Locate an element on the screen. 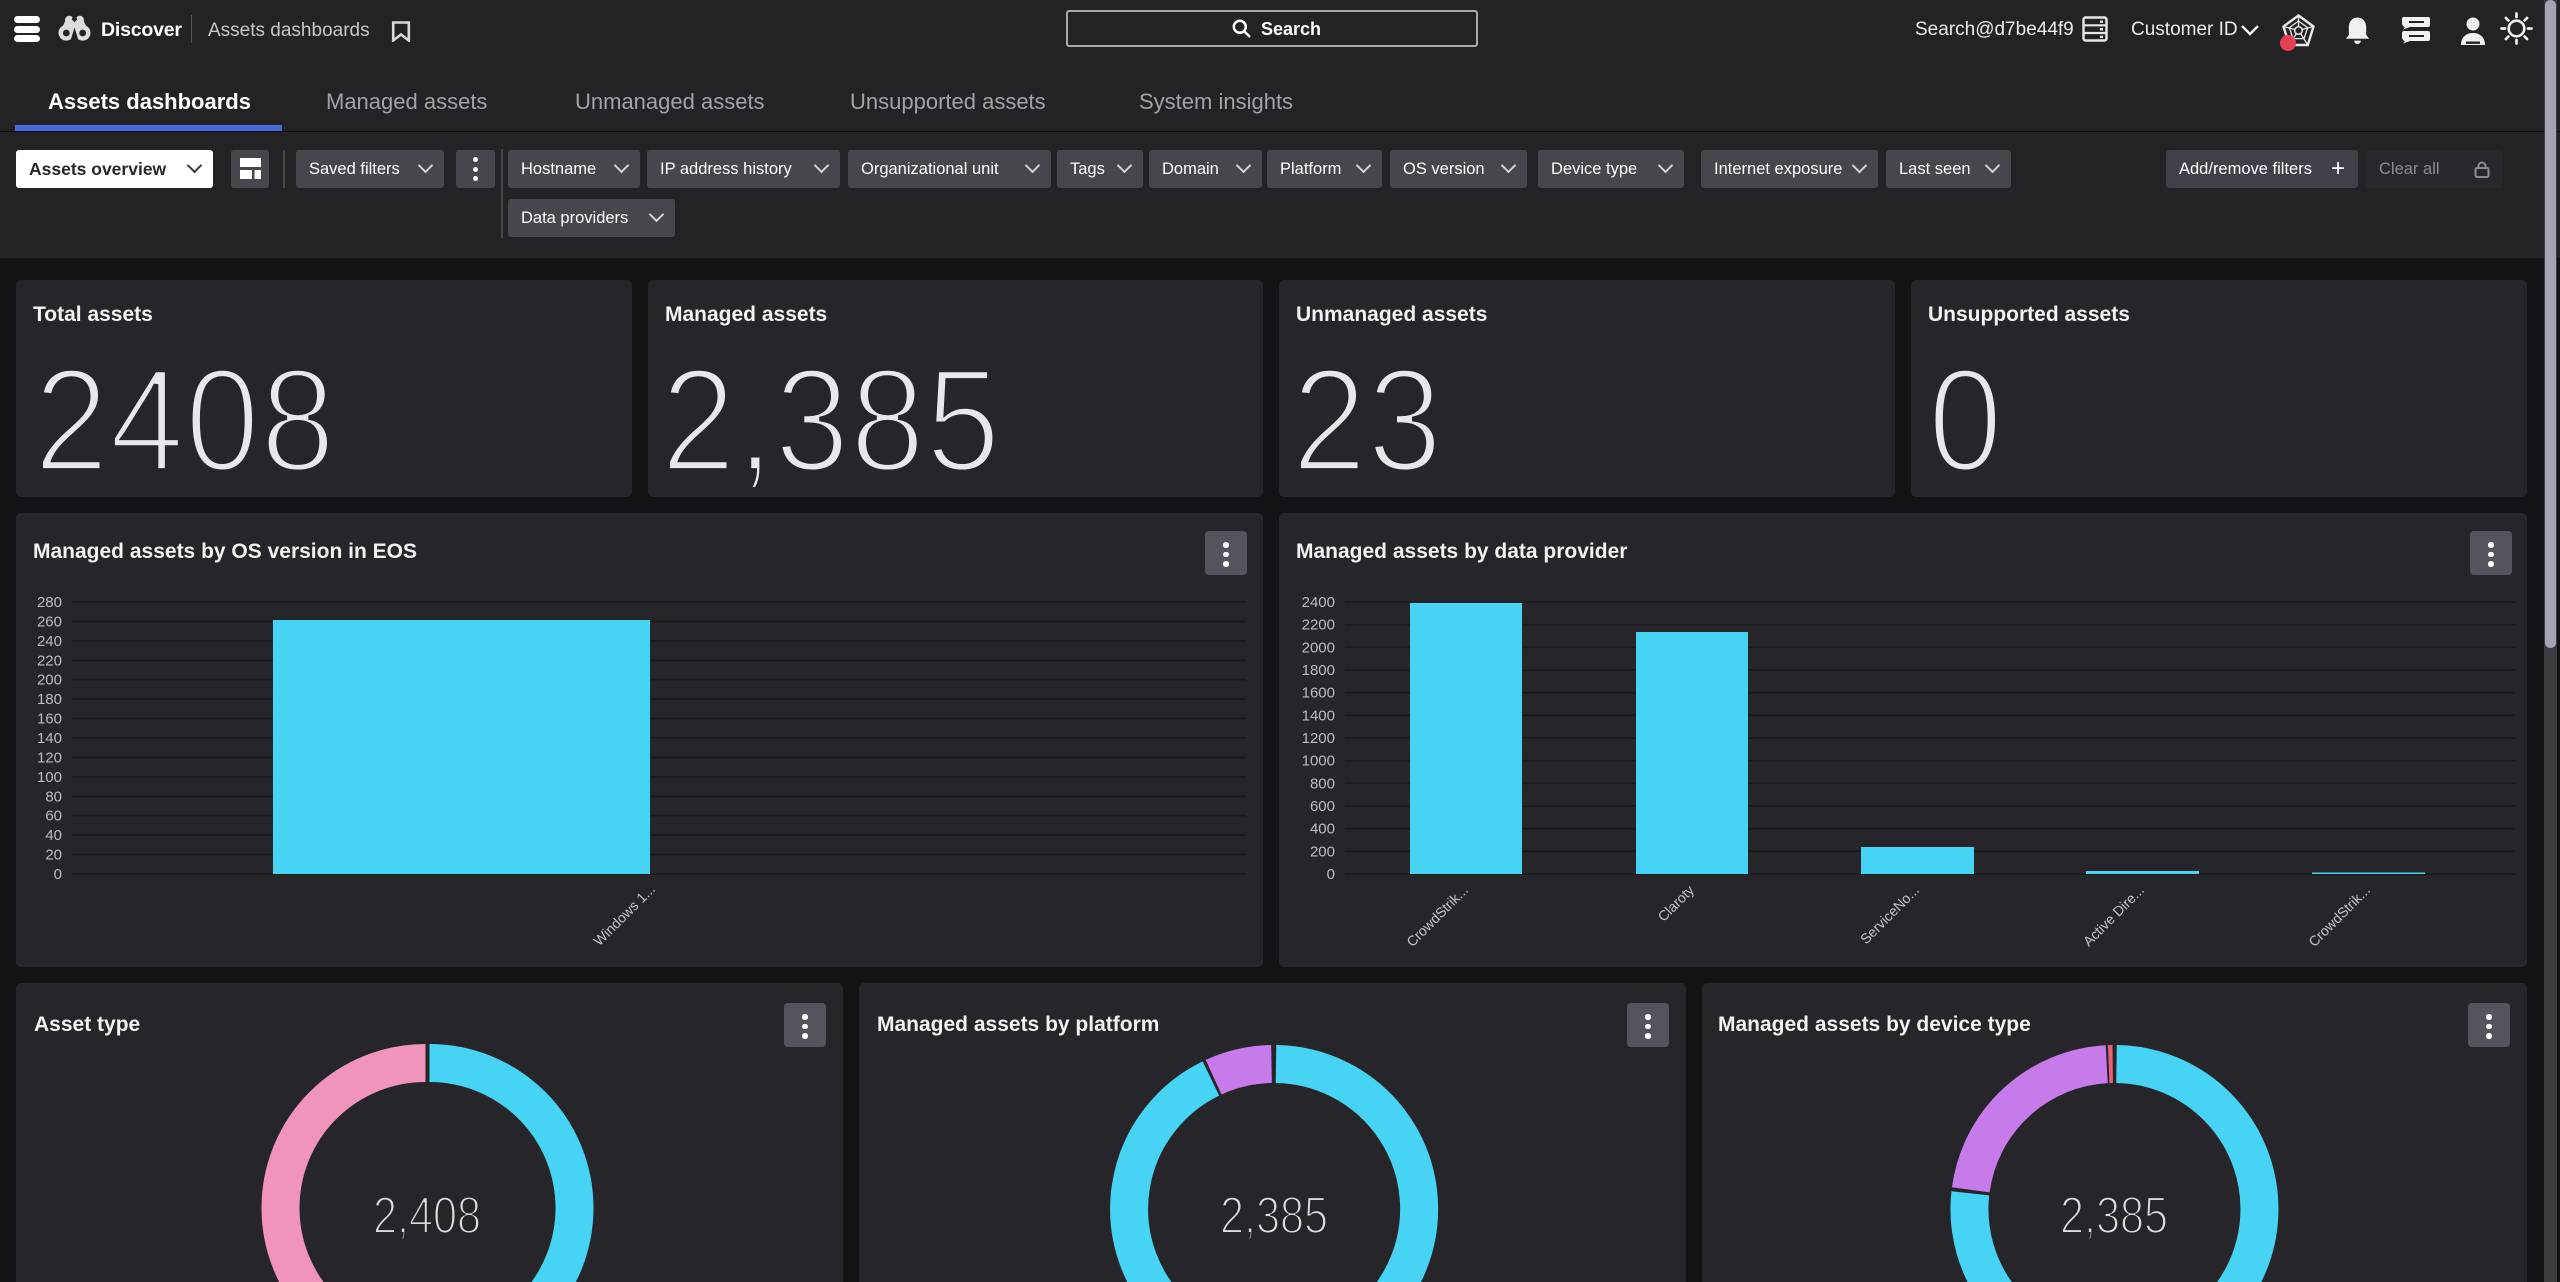 The width and height of the screenshot is (2560, 1282). svg-text: 2000 is located at coordinates (1318, 647).